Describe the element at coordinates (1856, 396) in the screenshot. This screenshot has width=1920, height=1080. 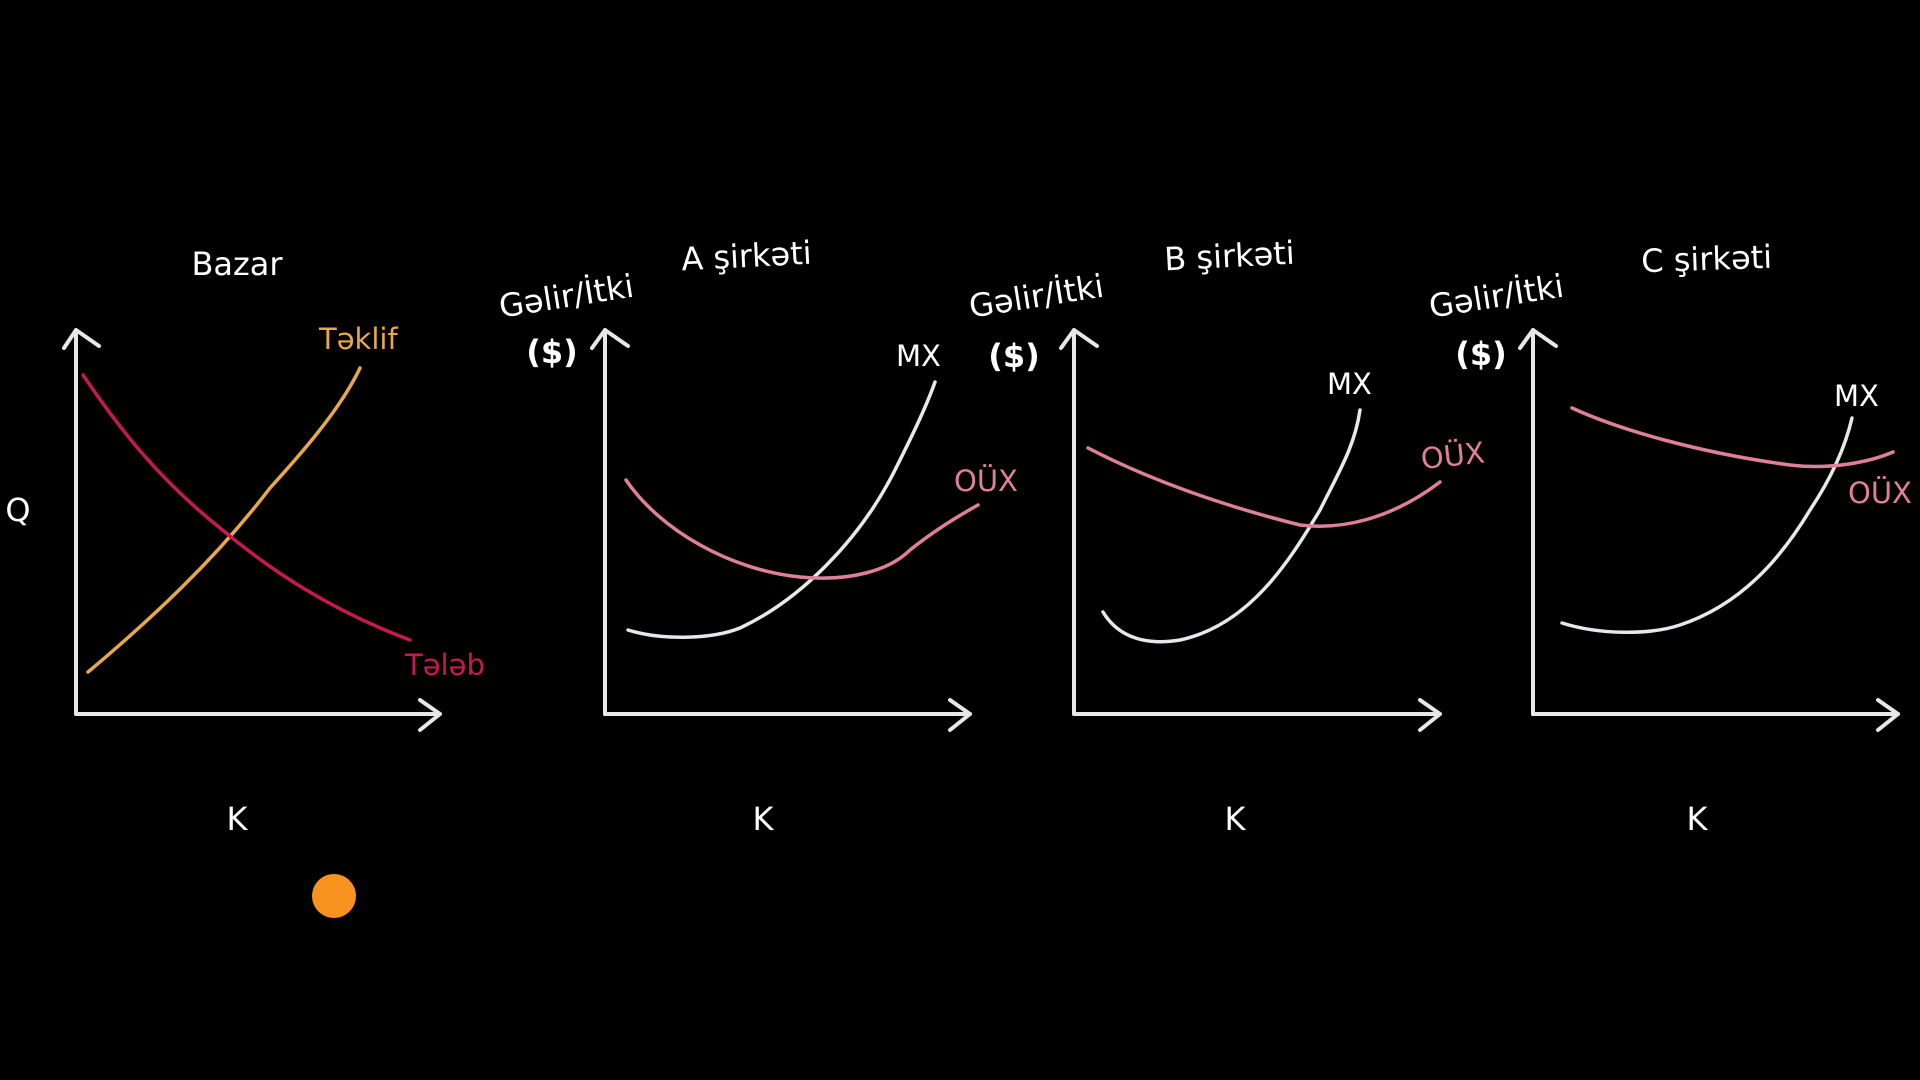
I see `firm-c-mc-label: MX` at that location.